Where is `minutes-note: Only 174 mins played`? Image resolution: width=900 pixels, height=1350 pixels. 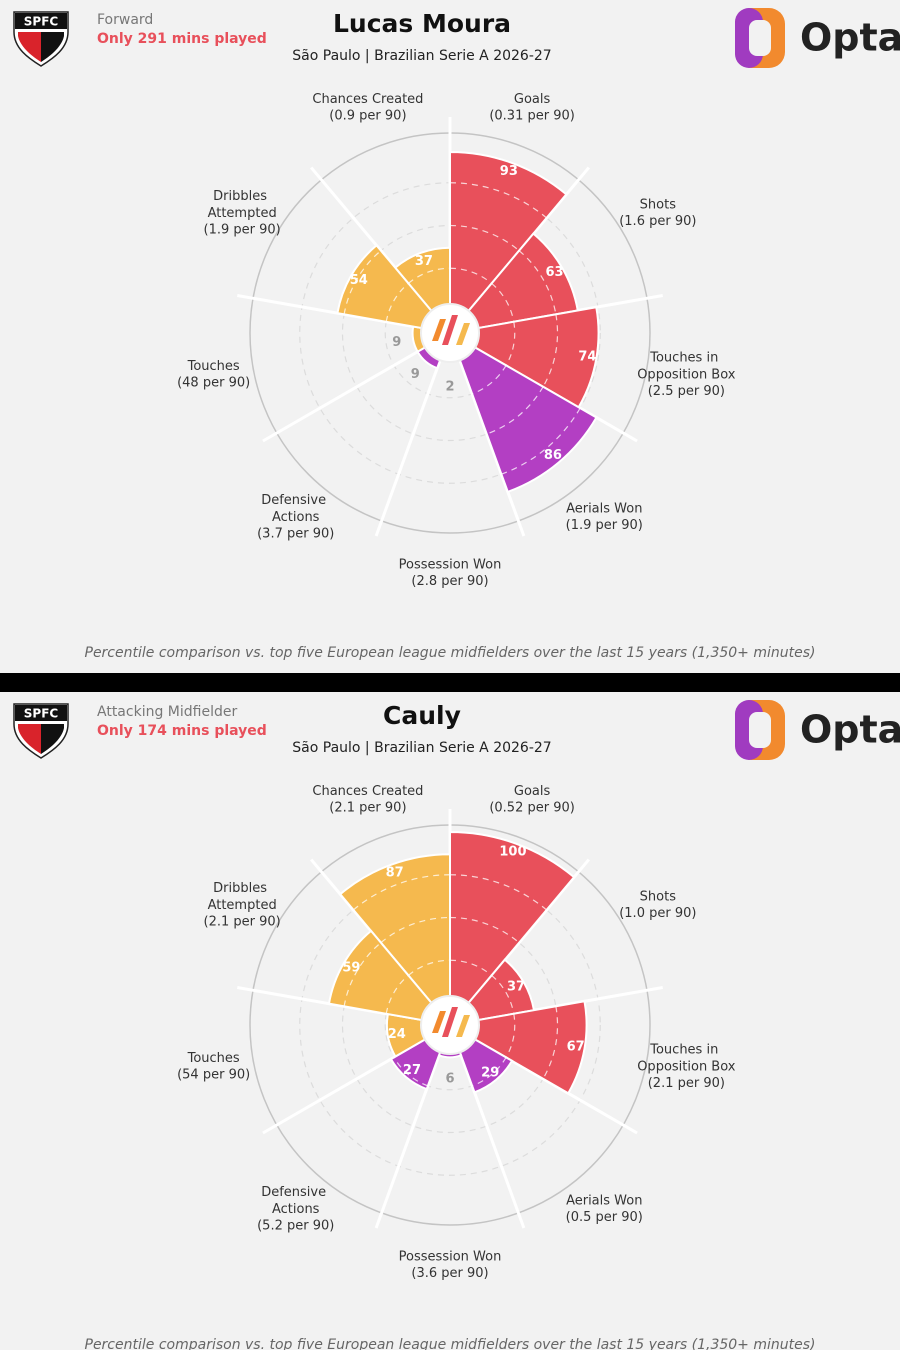
minutes-note: Only 174 mins played is located at coordinates (182, 731).